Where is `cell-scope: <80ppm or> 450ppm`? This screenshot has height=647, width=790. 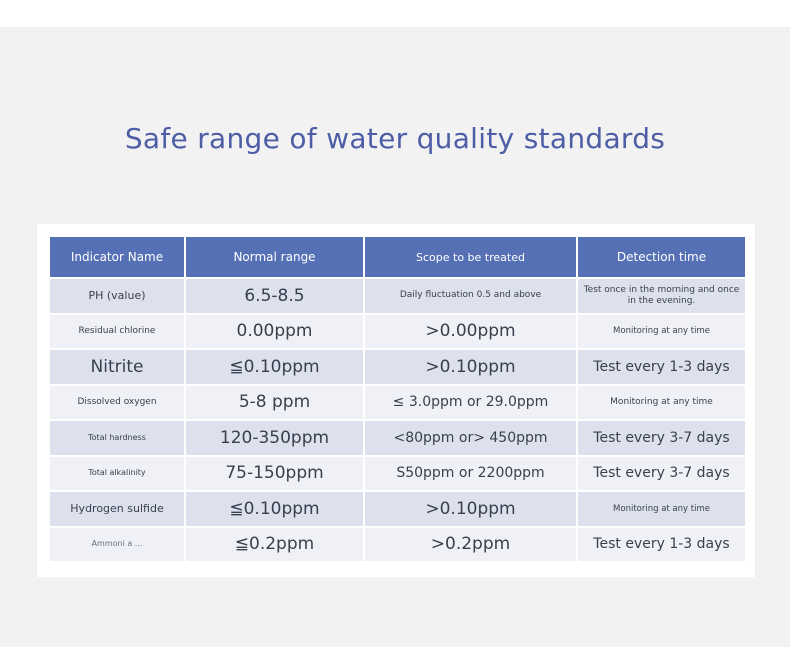
cell-scope: <80ppm or> 450ppm is located at coordinates (470, 438).